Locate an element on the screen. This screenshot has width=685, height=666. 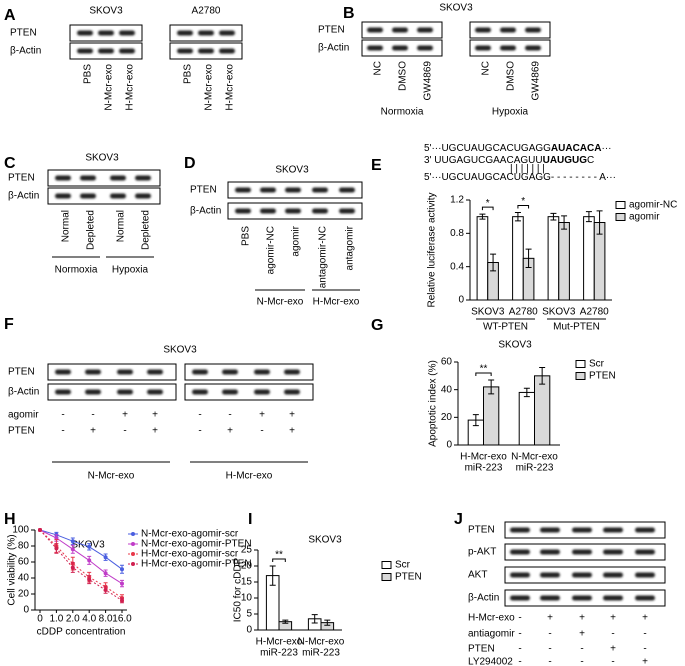
y-tick-label: 40 is located at coordinates (24, 578).